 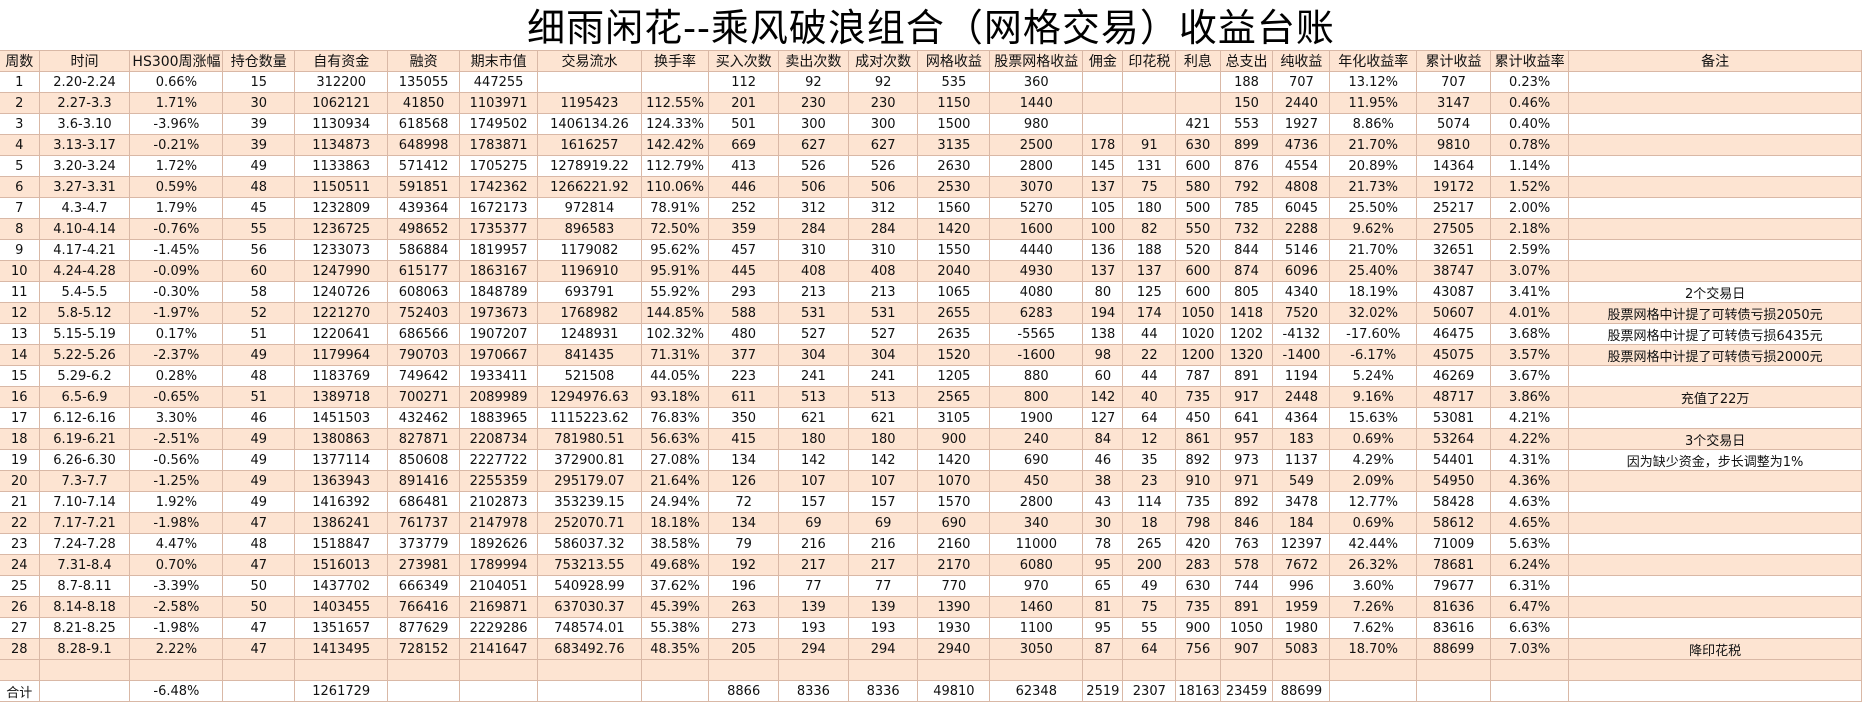 I want to click on table-cell: 1600, so click(x=1036, y=229).